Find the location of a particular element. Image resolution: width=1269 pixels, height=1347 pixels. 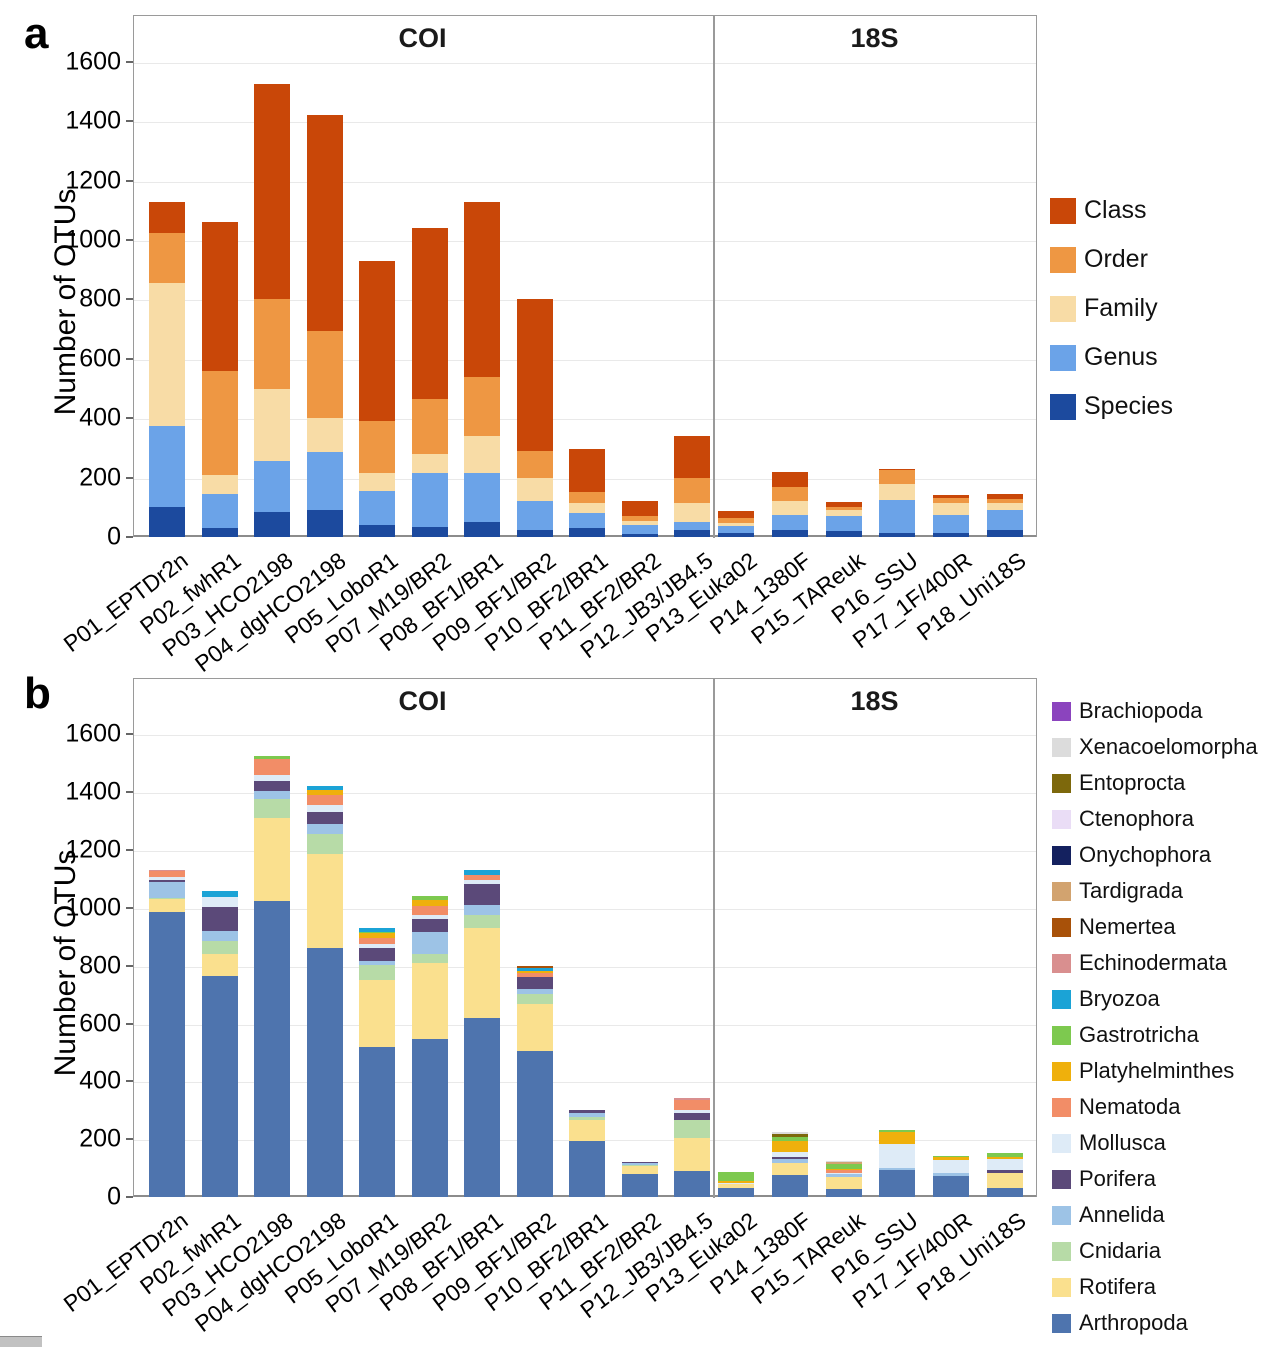

stacked-bar-P02_fwhR1 is located at coordinates (219, 379).